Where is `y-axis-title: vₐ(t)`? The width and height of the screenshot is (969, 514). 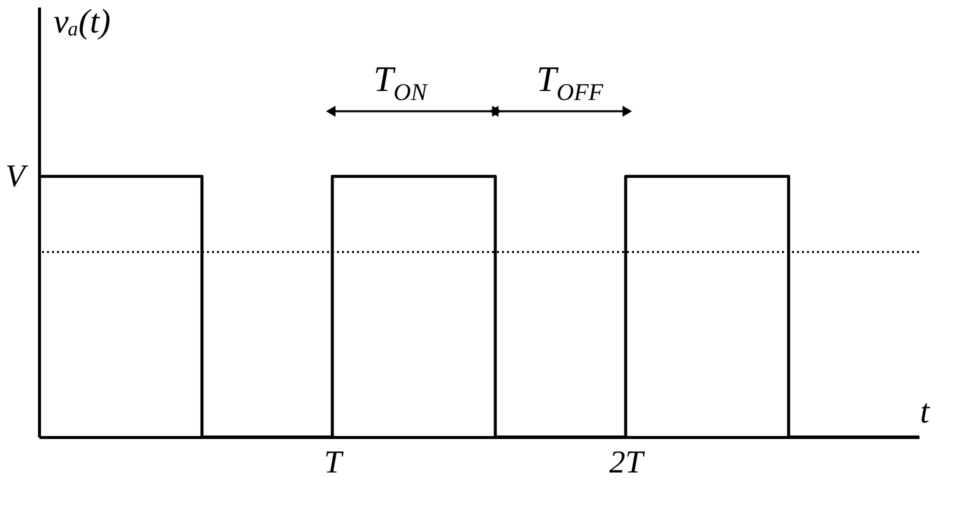 y-axis-title: vₐ(t) is located at coordinates (82, 22).